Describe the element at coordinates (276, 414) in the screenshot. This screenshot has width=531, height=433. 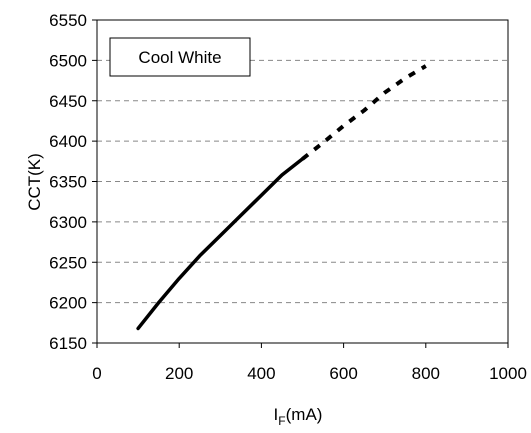
I see `x-axis-label-main: I` at that location.